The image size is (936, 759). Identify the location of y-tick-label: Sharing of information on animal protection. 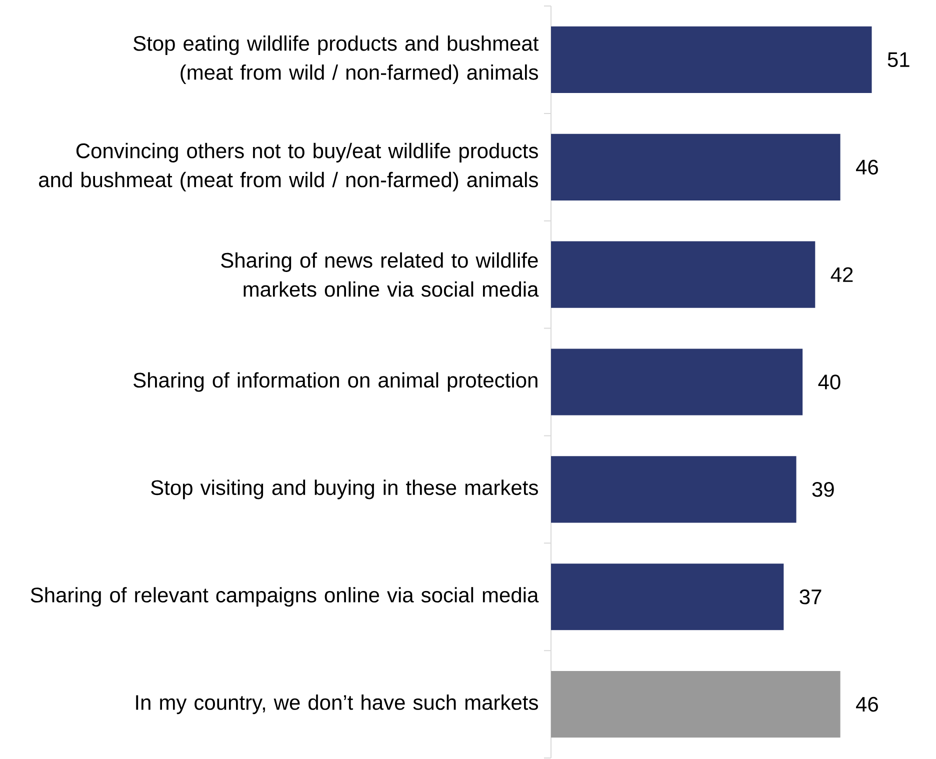
(336, 382).